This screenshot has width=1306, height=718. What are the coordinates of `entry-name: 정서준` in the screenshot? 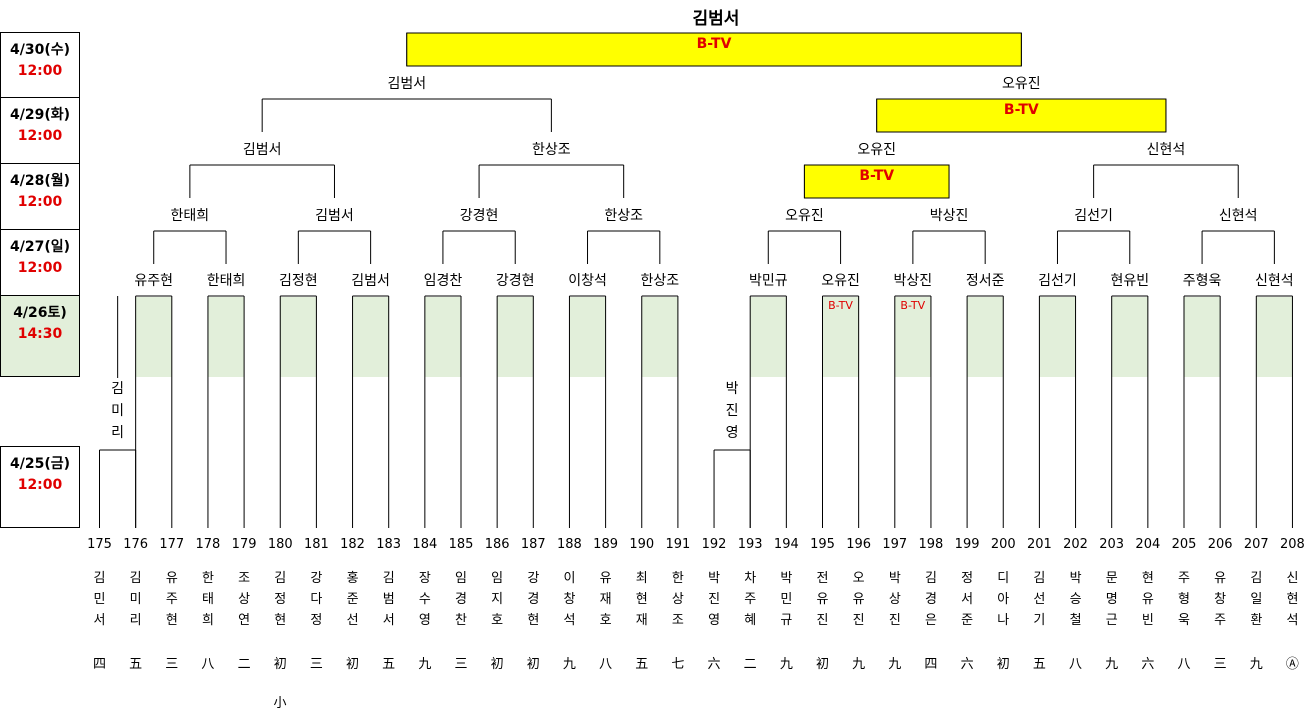 It's located at (967, 599).